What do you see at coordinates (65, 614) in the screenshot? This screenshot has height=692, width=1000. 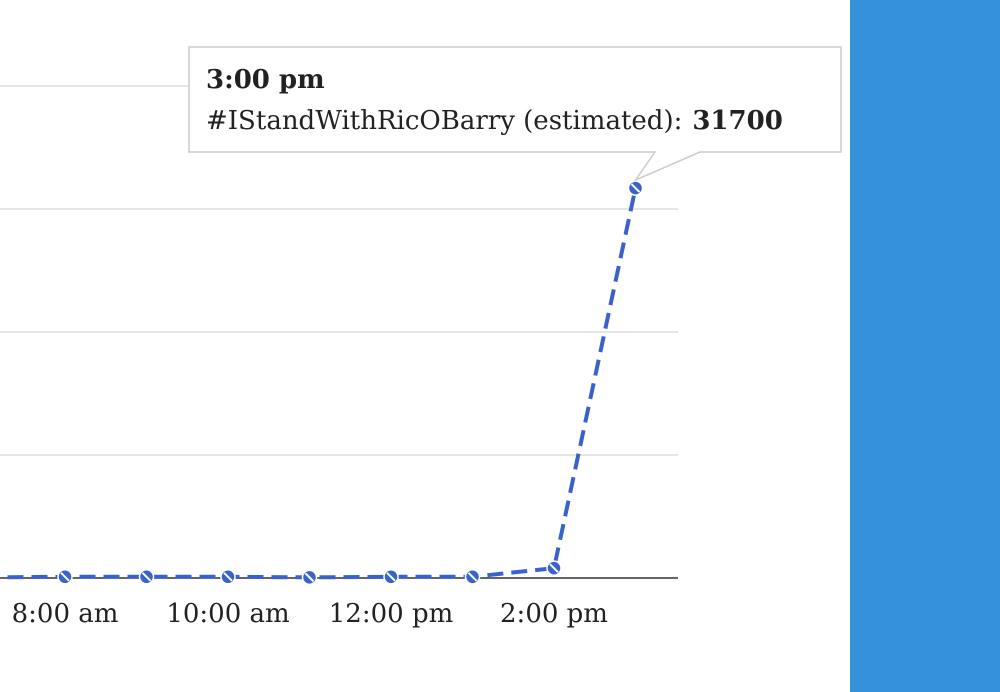 I see `x-tick-label: 8:00 am` at bounding box center [65, 614].